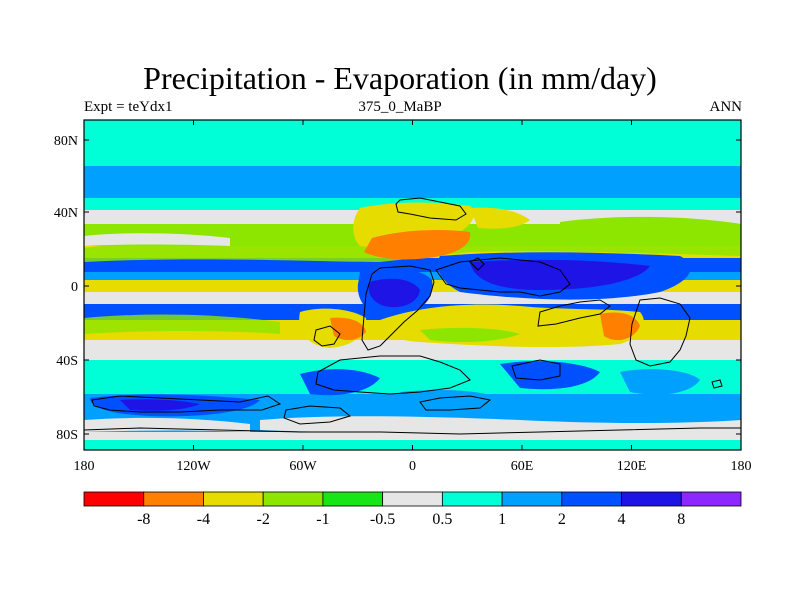 The width and height of the screenshot is (800, 600). I want to click on x-tick-label: 60E, so click(522, 466).